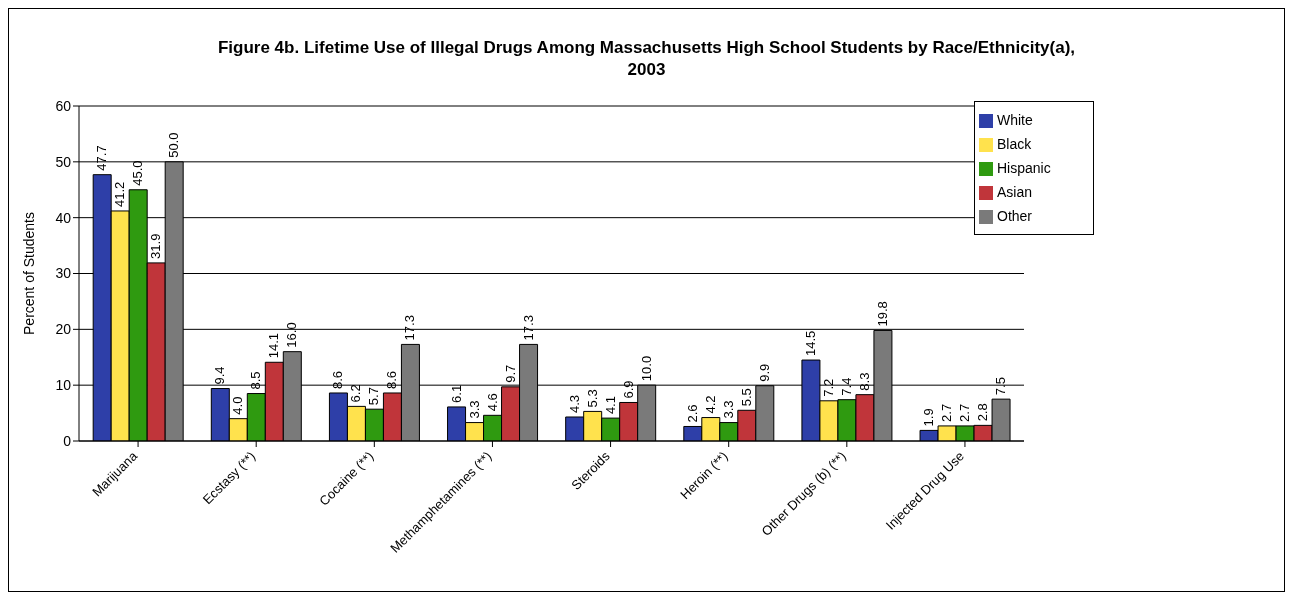  What do you see at coordinates (63, 329) in the screenshot?
I see `y-tick-label: 20` at bounding box center [63, 329].